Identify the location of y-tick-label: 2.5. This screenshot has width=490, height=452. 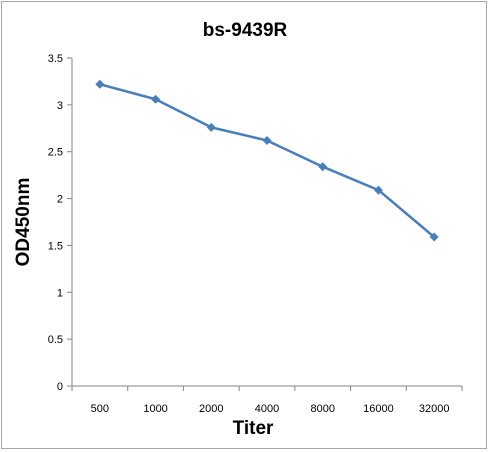
(55, 153).